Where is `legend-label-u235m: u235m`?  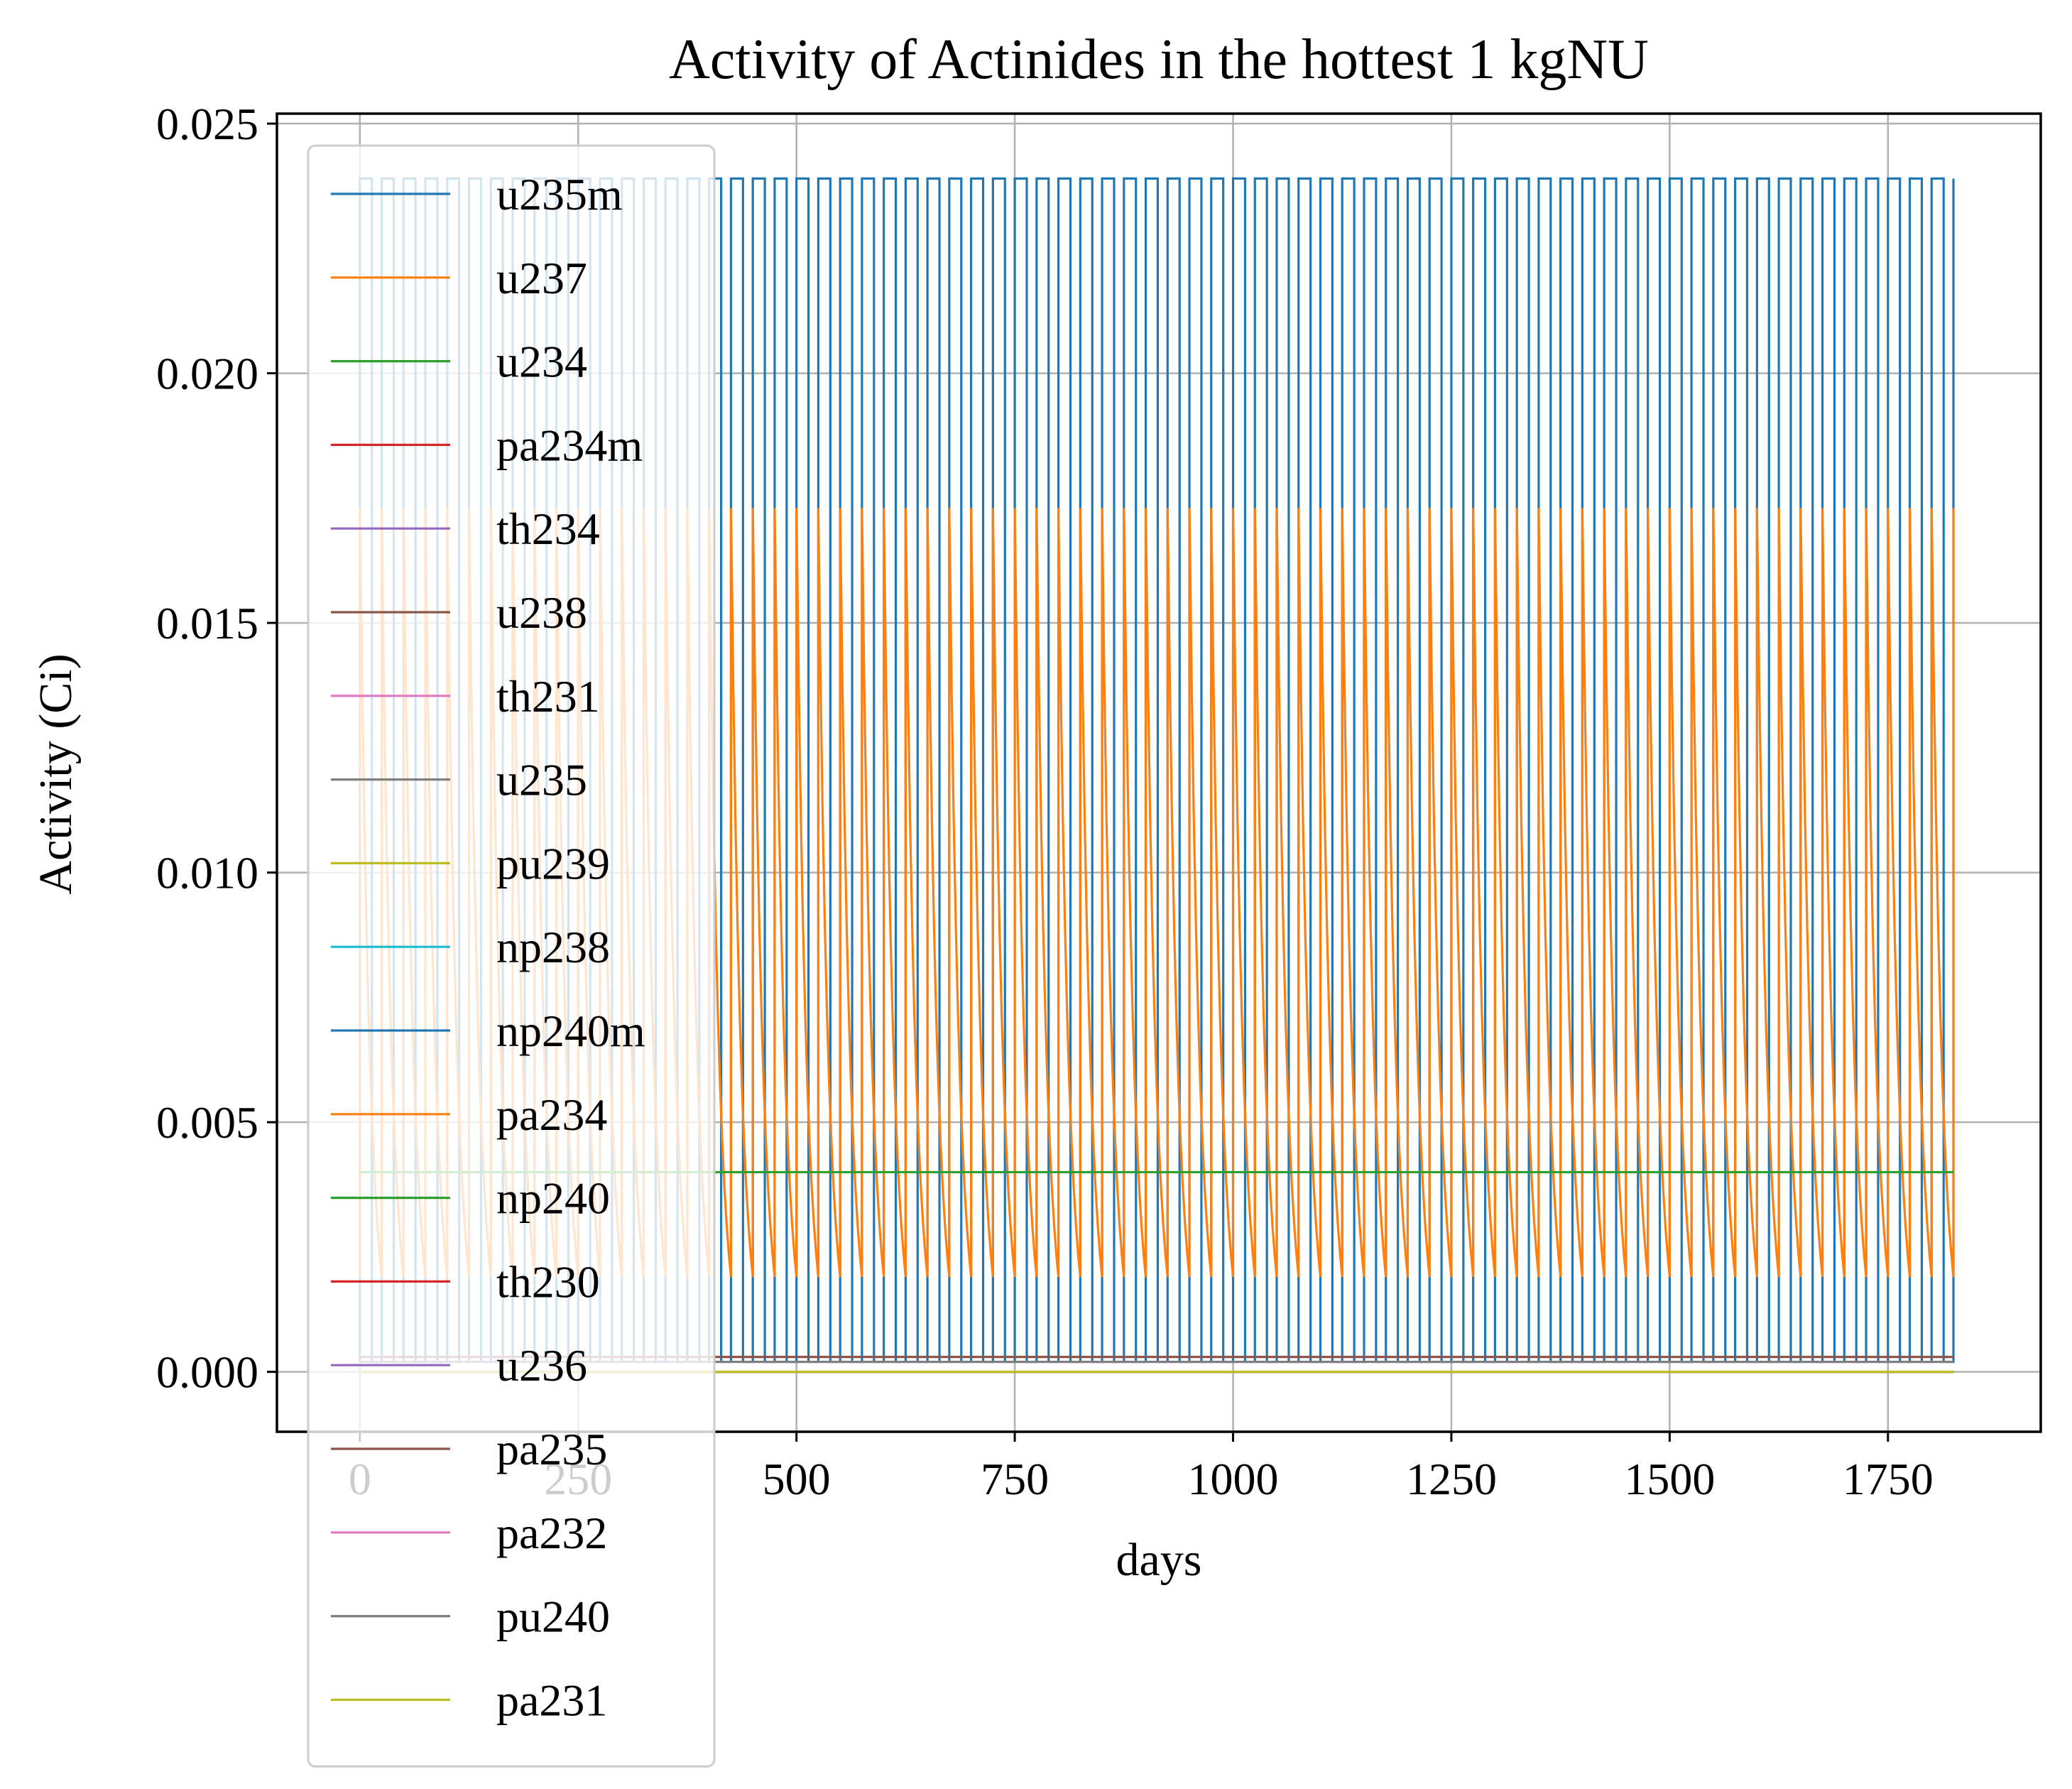
legend-label-u235m: u235m is located at coordinates (559, 194).